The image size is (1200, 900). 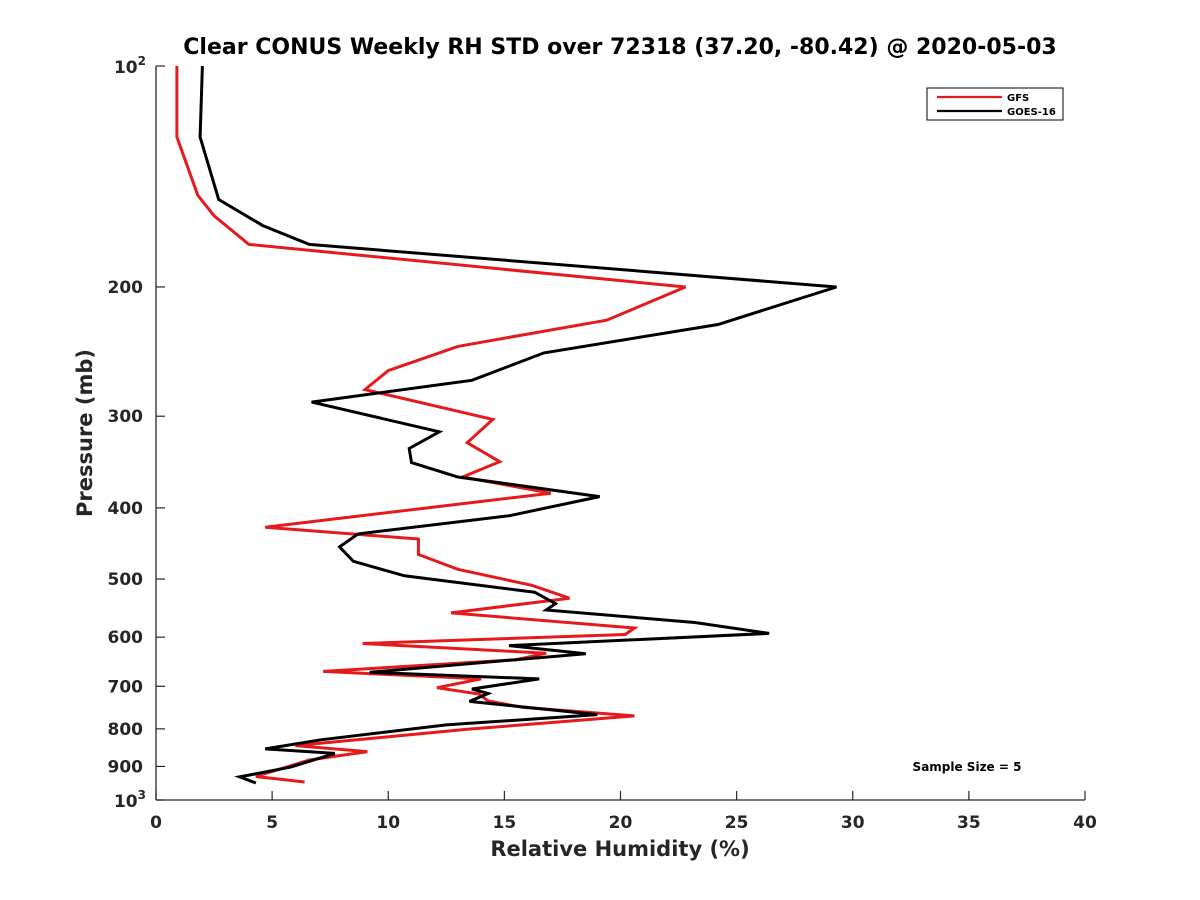 What do you see at coordinates (126, 767) in the screenshot?
I see `y-tick-label: 900` at bounding box center [126, 767].